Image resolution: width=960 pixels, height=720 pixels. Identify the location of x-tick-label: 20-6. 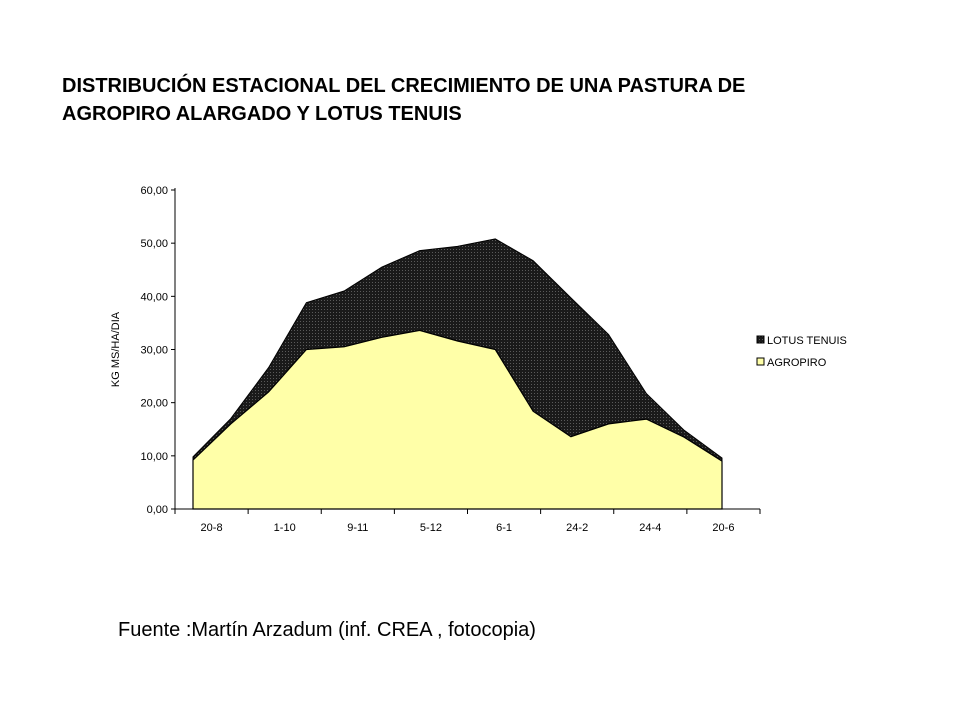
(723, 528).